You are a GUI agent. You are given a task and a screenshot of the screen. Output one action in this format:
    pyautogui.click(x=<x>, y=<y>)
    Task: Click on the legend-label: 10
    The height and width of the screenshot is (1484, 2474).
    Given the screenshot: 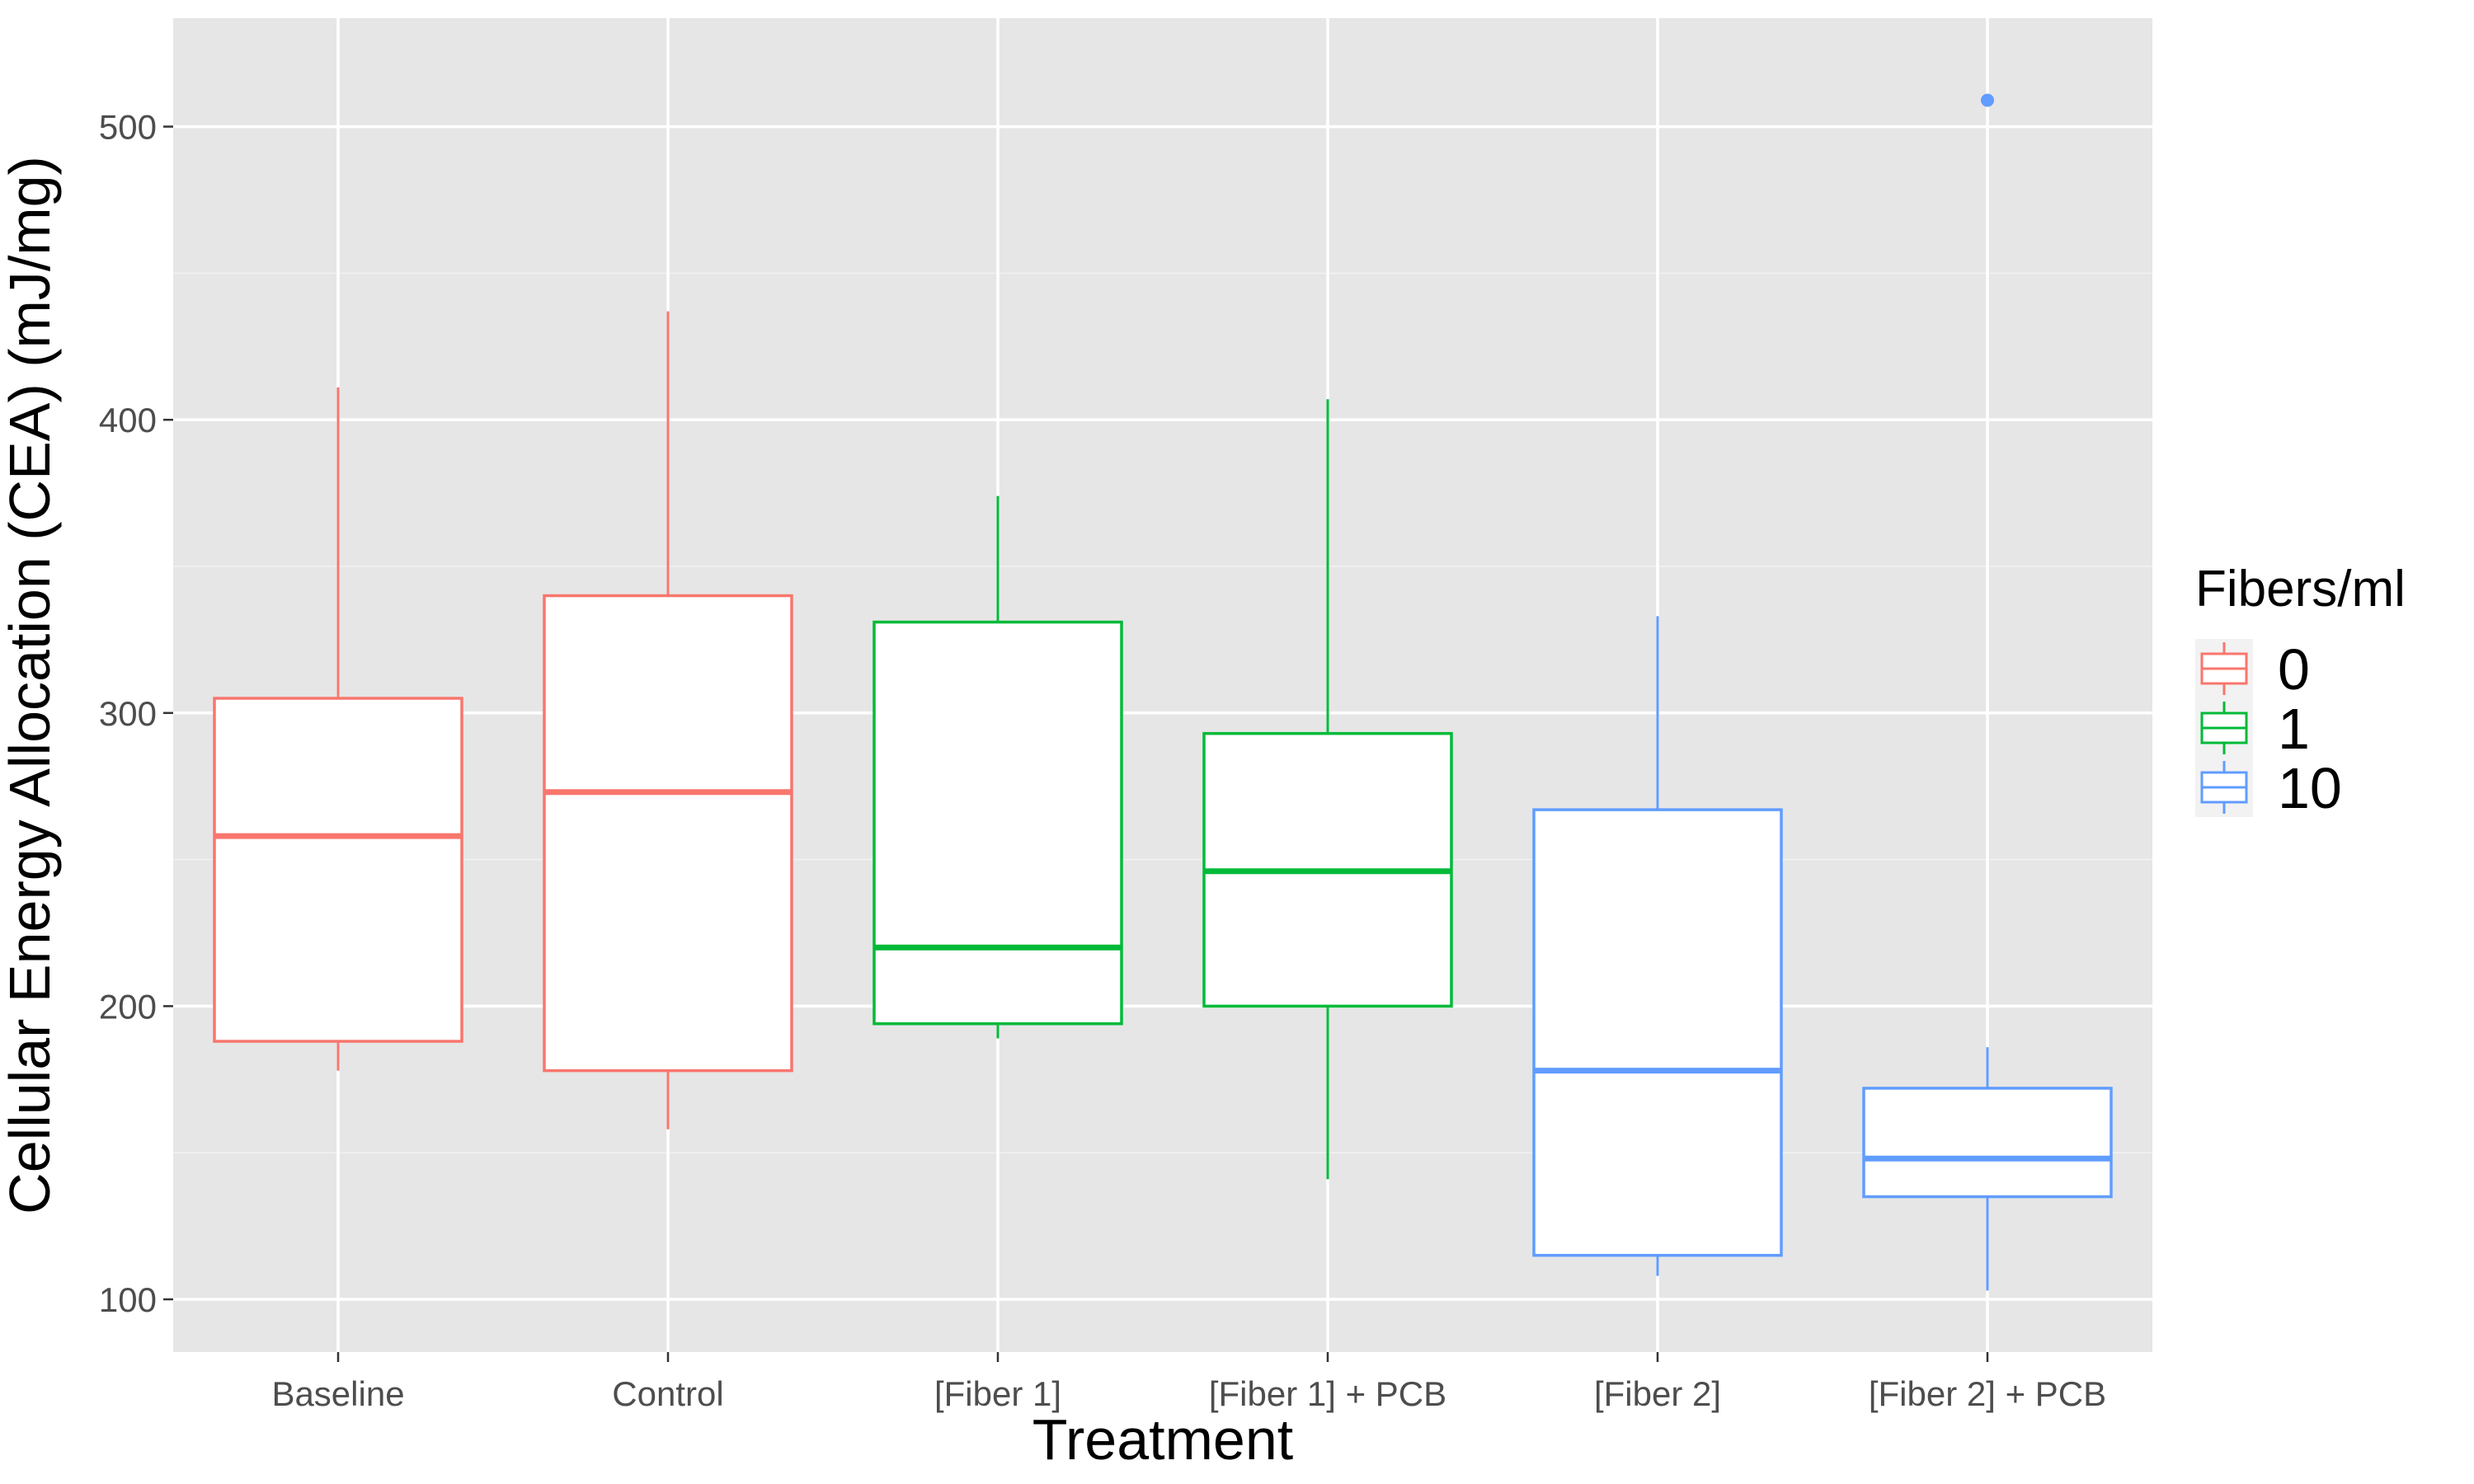 What is the action you would take?
    pyautogui.click(x=2310, y=788)
    